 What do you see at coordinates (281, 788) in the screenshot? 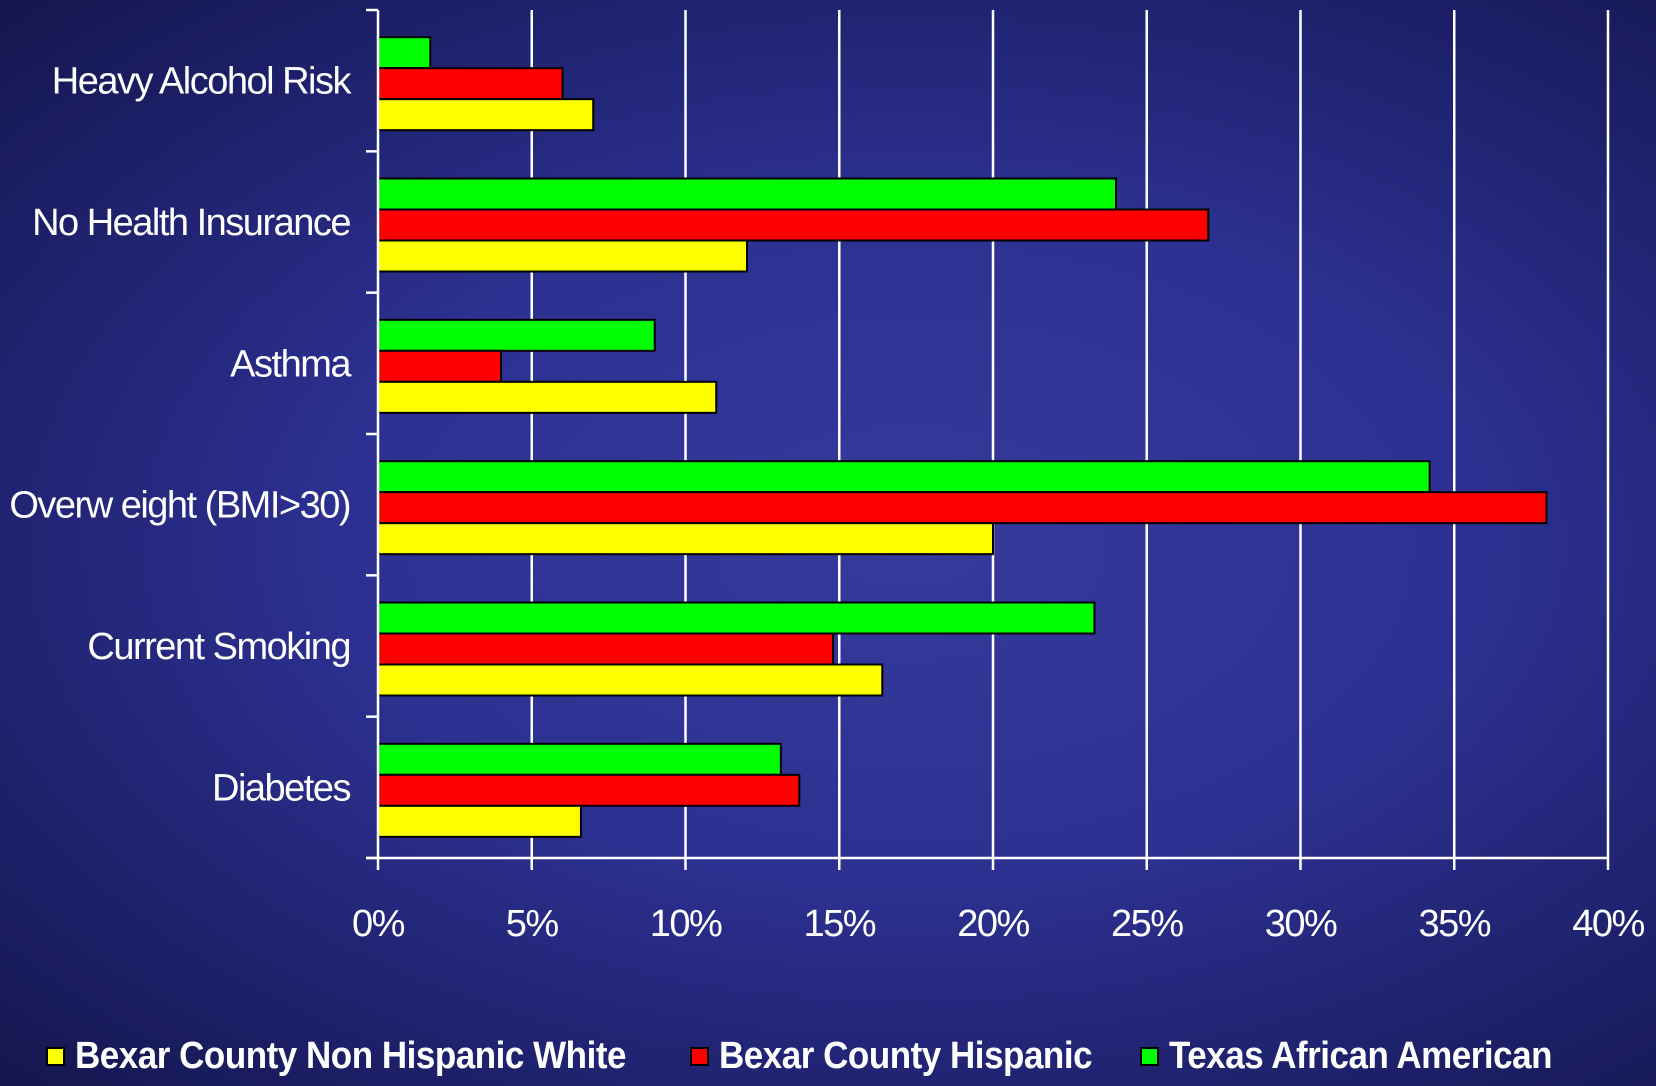
I see `category-label-5: Diabetes` at bounding box center [281, 788].